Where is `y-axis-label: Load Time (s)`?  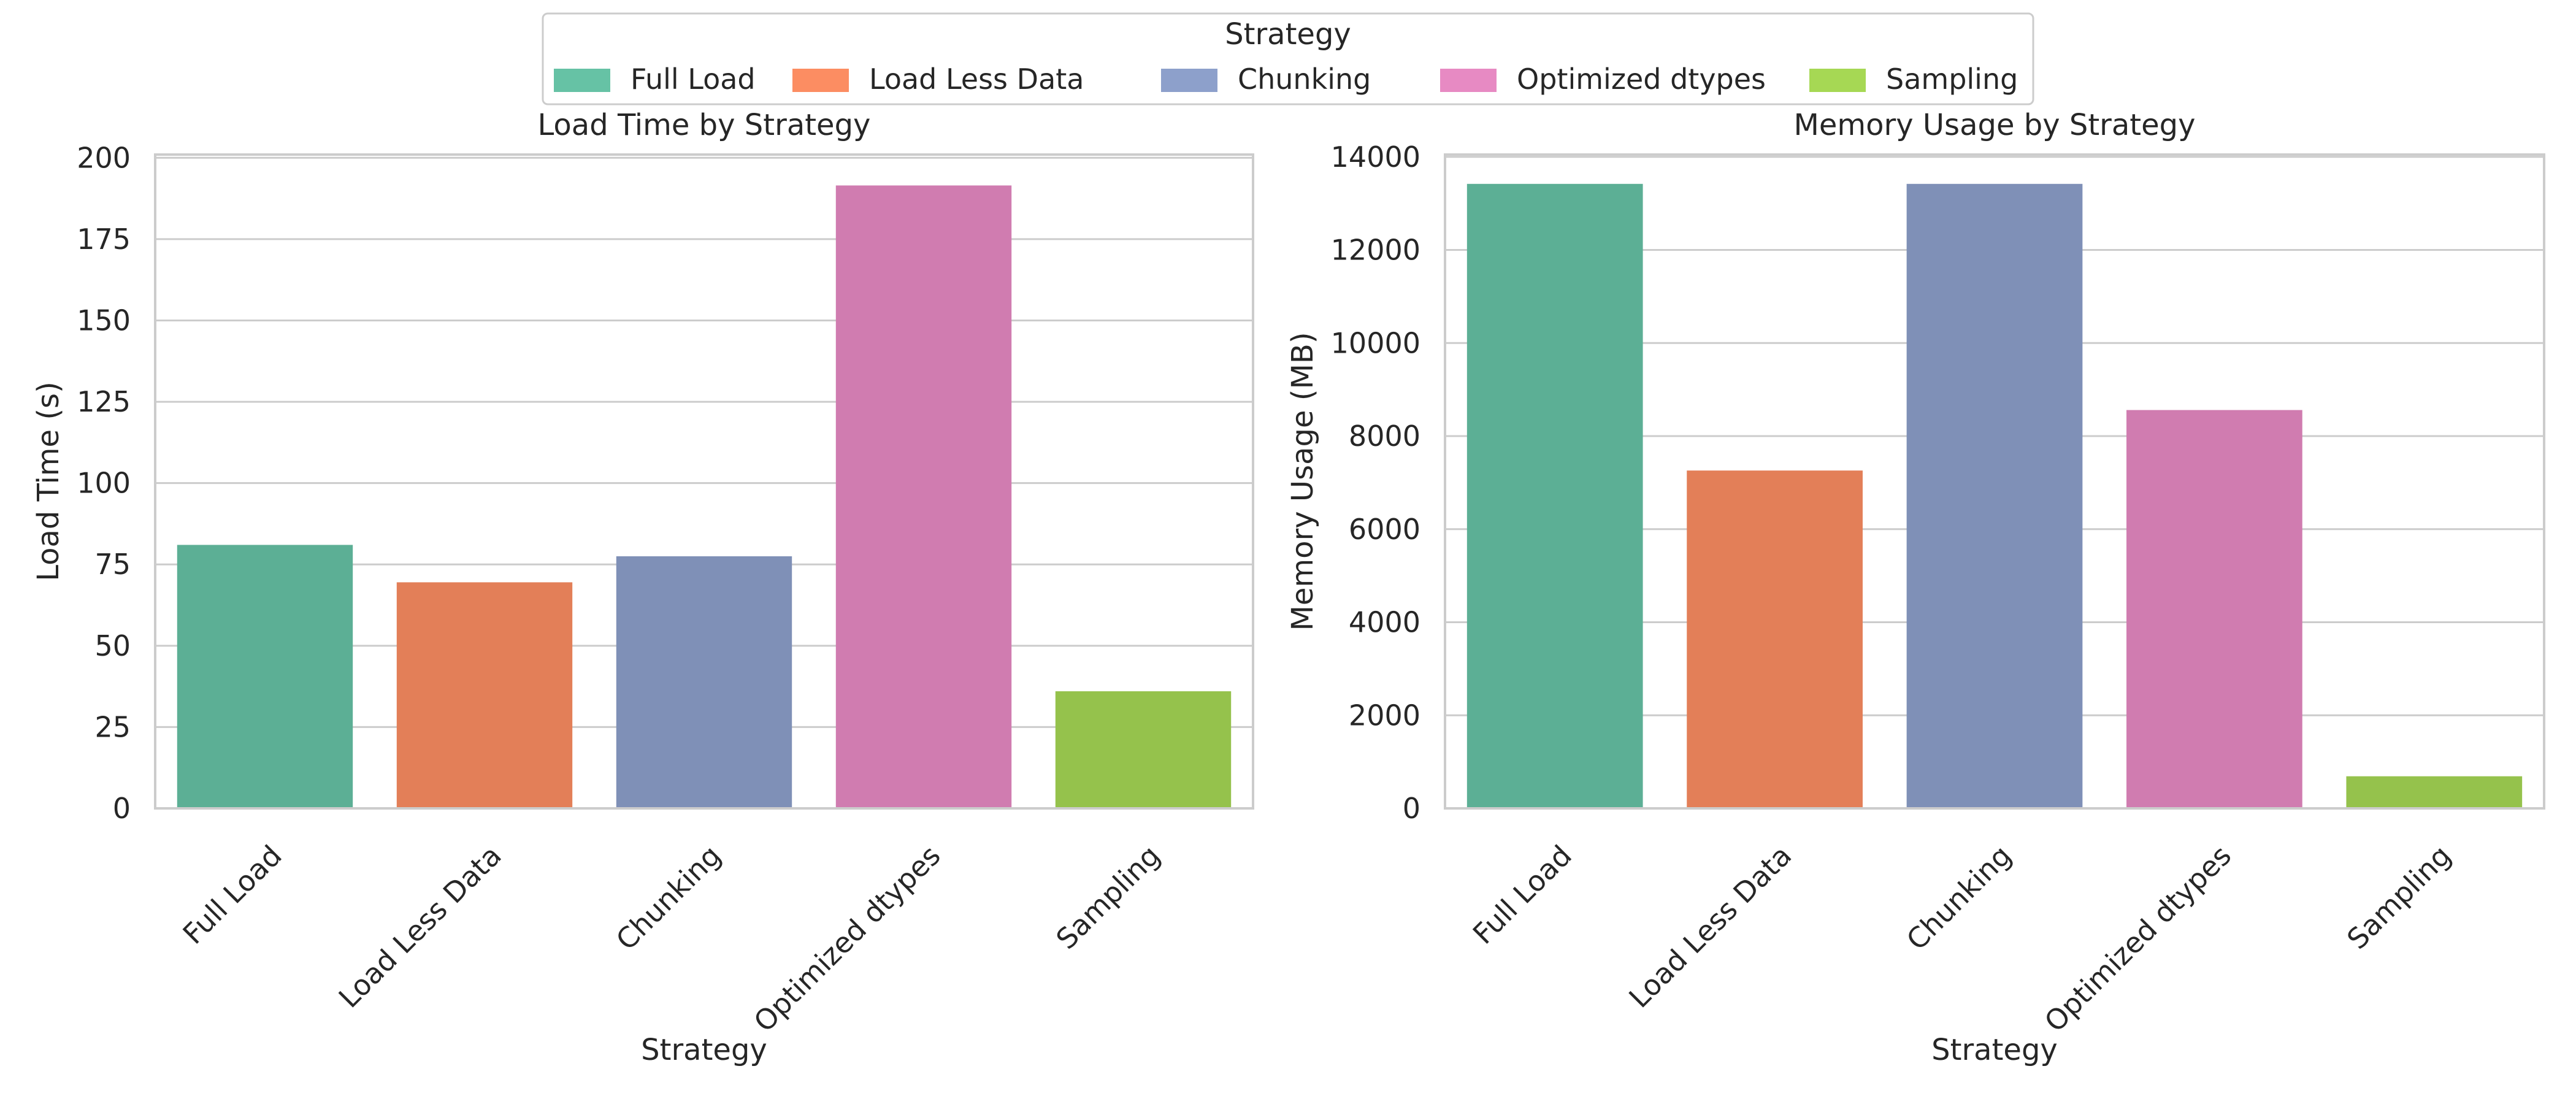
y-axis-label: Load Time (s) is located at coordinates (48, 481).